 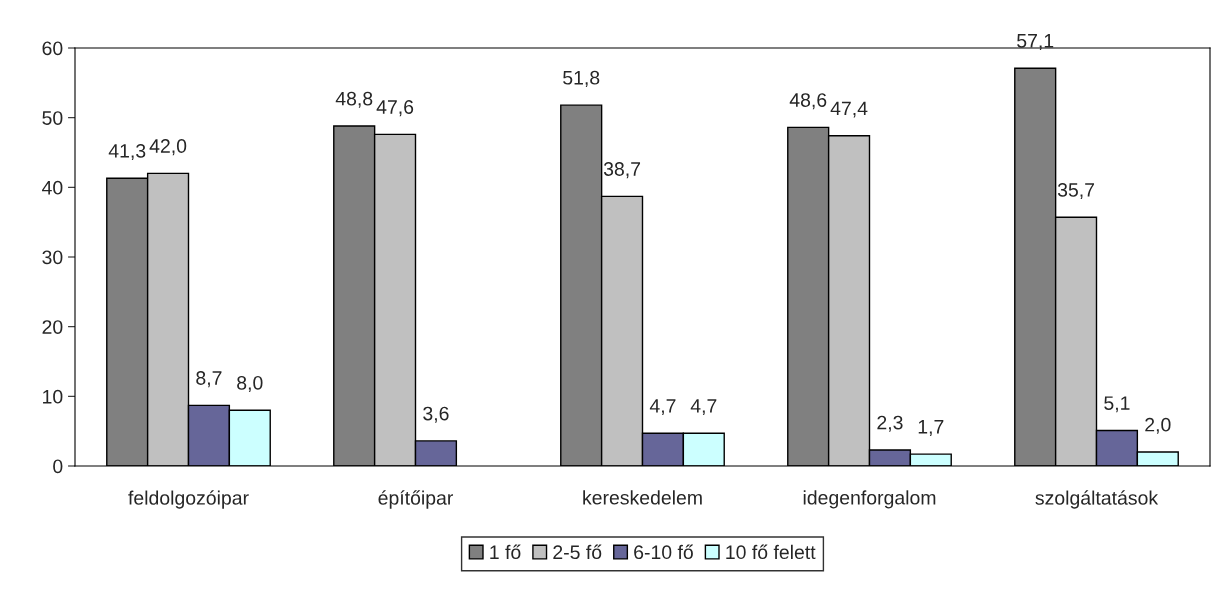 I want to click on x-tick-label: feldolgozóipar, so click(x=188, y=499).